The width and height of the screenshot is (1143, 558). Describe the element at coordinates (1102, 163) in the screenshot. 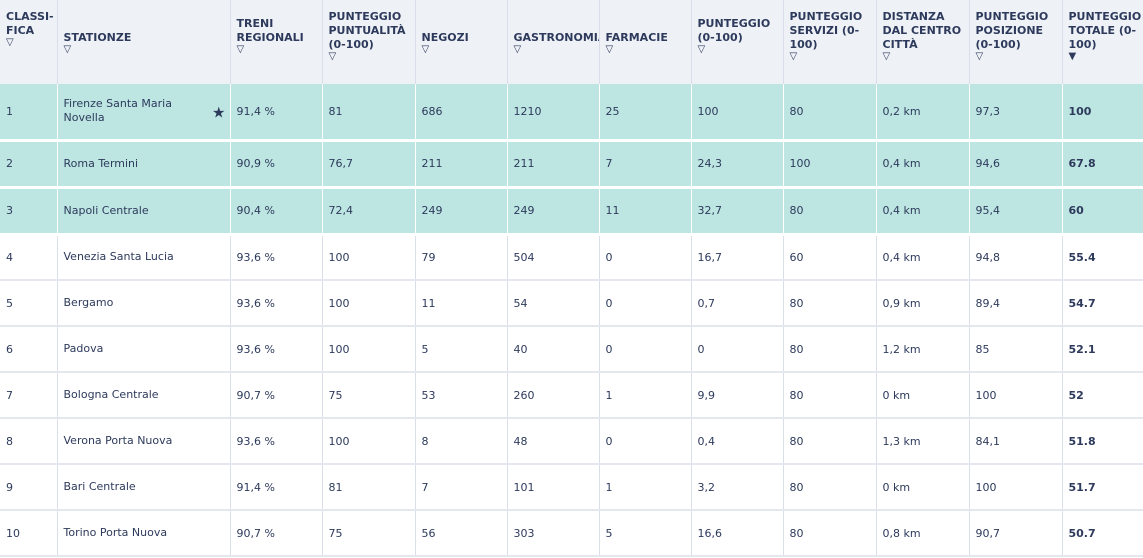

I see `cell-totale: 67.8` at that location.